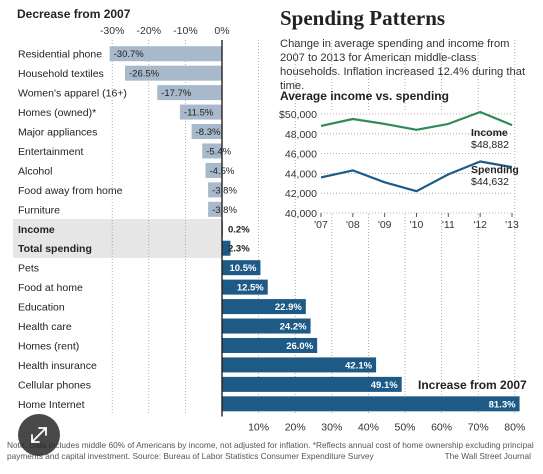  Describe the element at coordinates (70, 191) in the screenshot. I see `category-label: Food away from home` at that location.